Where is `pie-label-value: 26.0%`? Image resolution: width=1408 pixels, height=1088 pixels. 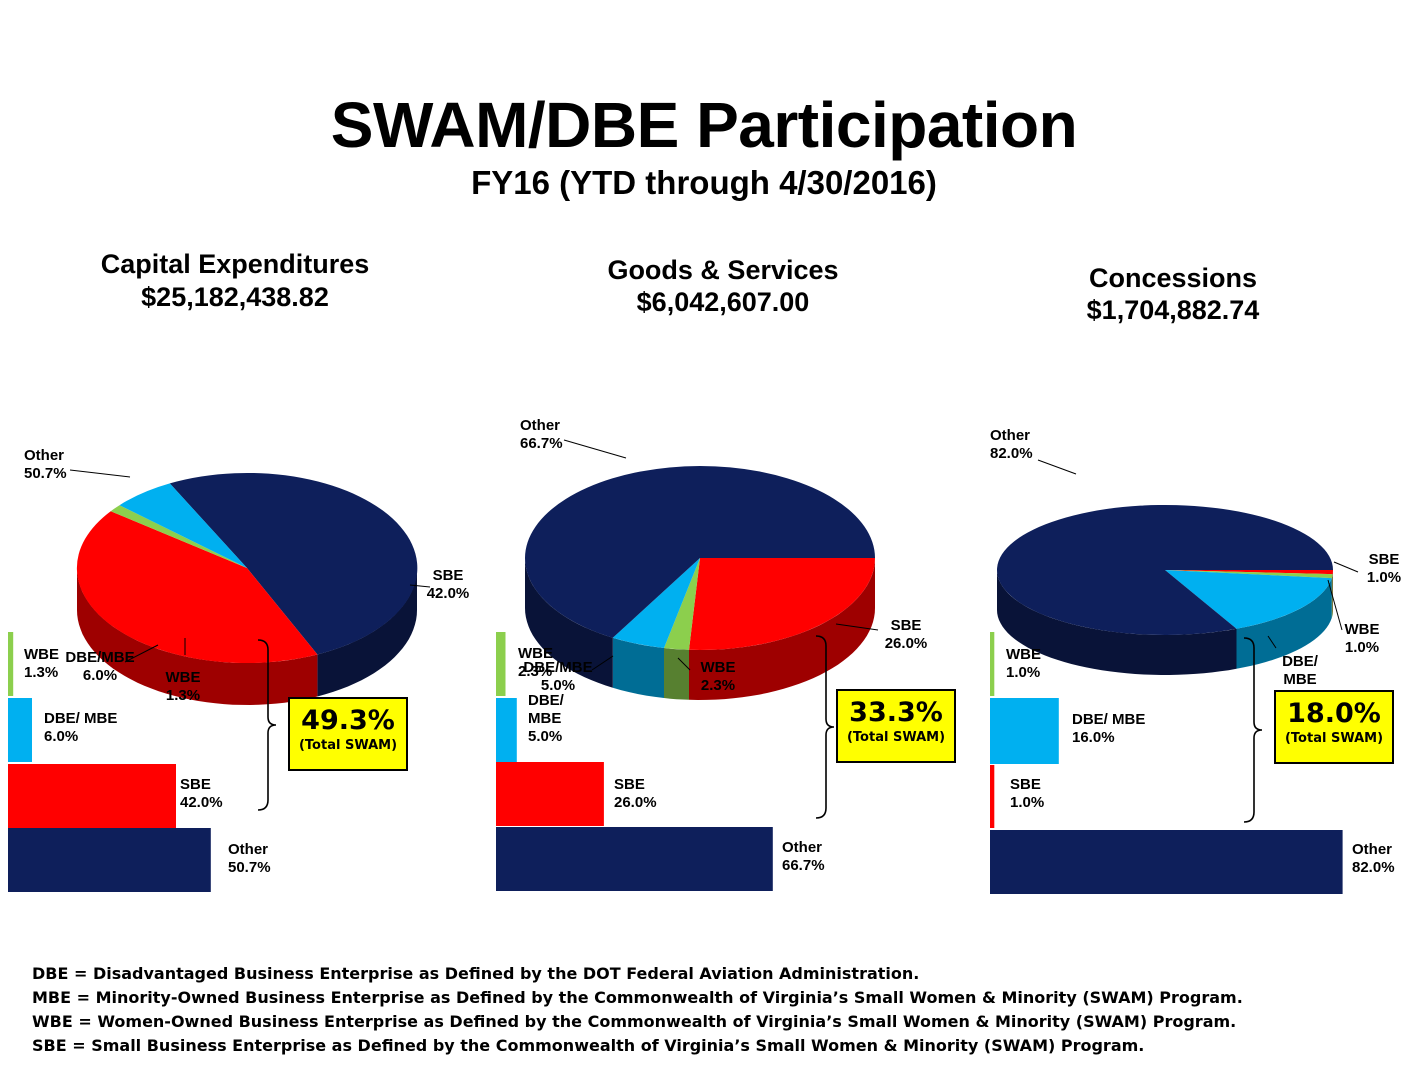 pie-label-value: 26.0% is located at coordinates (906, 643).